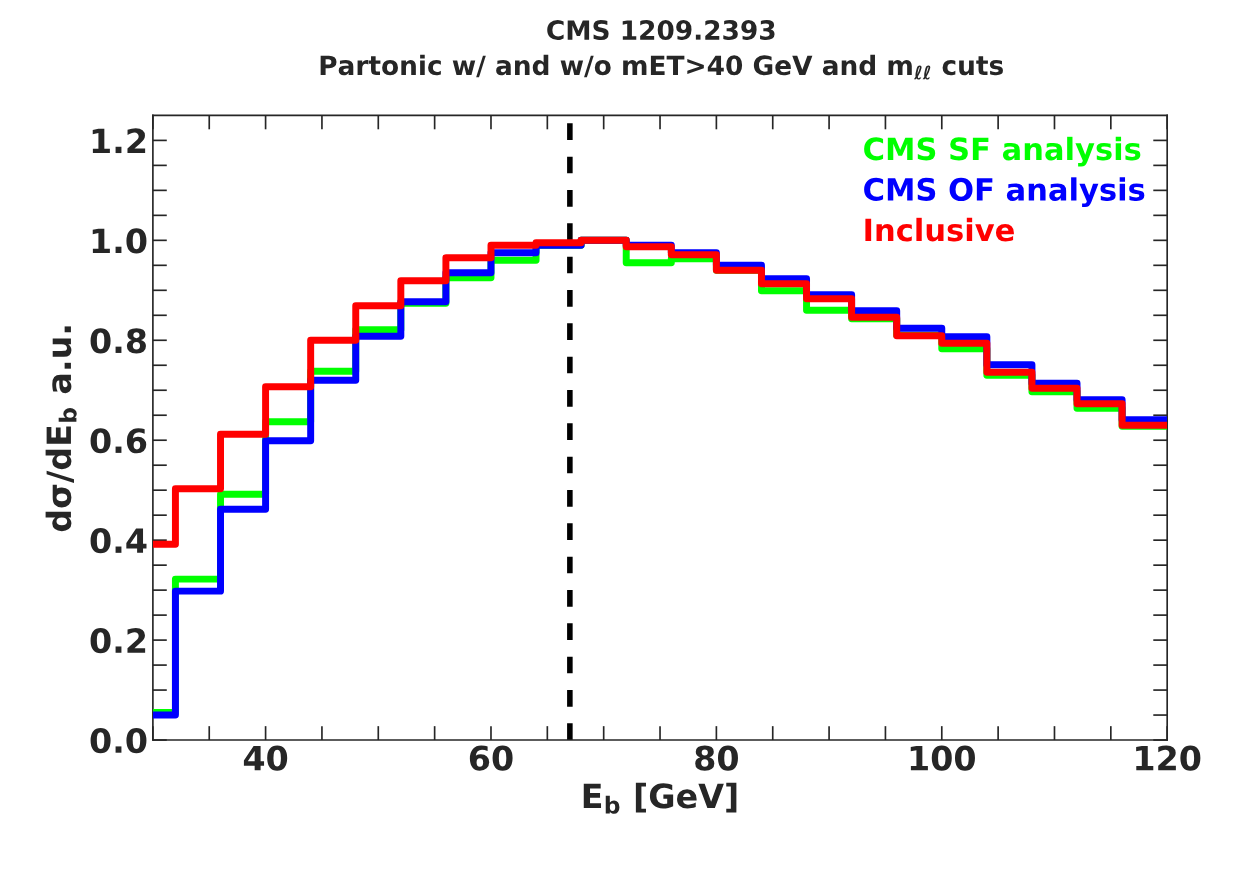 Image resolution: width=1243 pixels, height=881 pixels. Describe the element at coordinates (939, 229) in the screenshot. I see `series-label: Inclusive` at that location.